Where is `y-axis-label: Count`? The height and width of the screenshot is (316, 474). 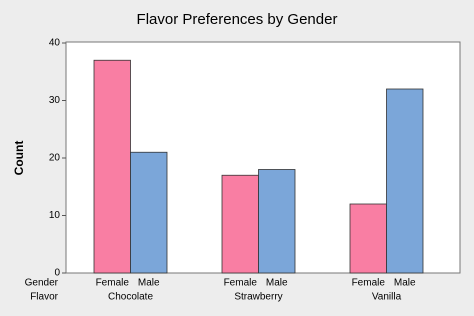
y-axis-label: Count is located at coordinates (19, 158).